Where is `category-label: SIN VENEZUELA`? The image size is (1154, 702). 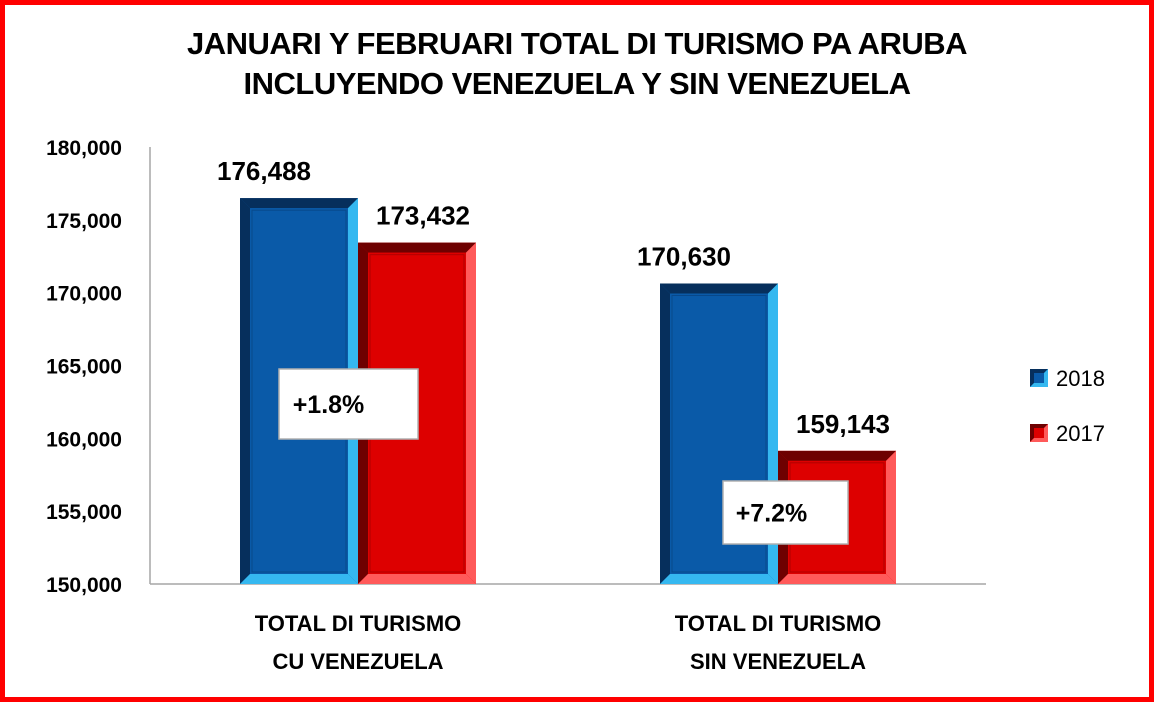 category-label: SIN VENEZUELA is located at coordinates (778, 661).